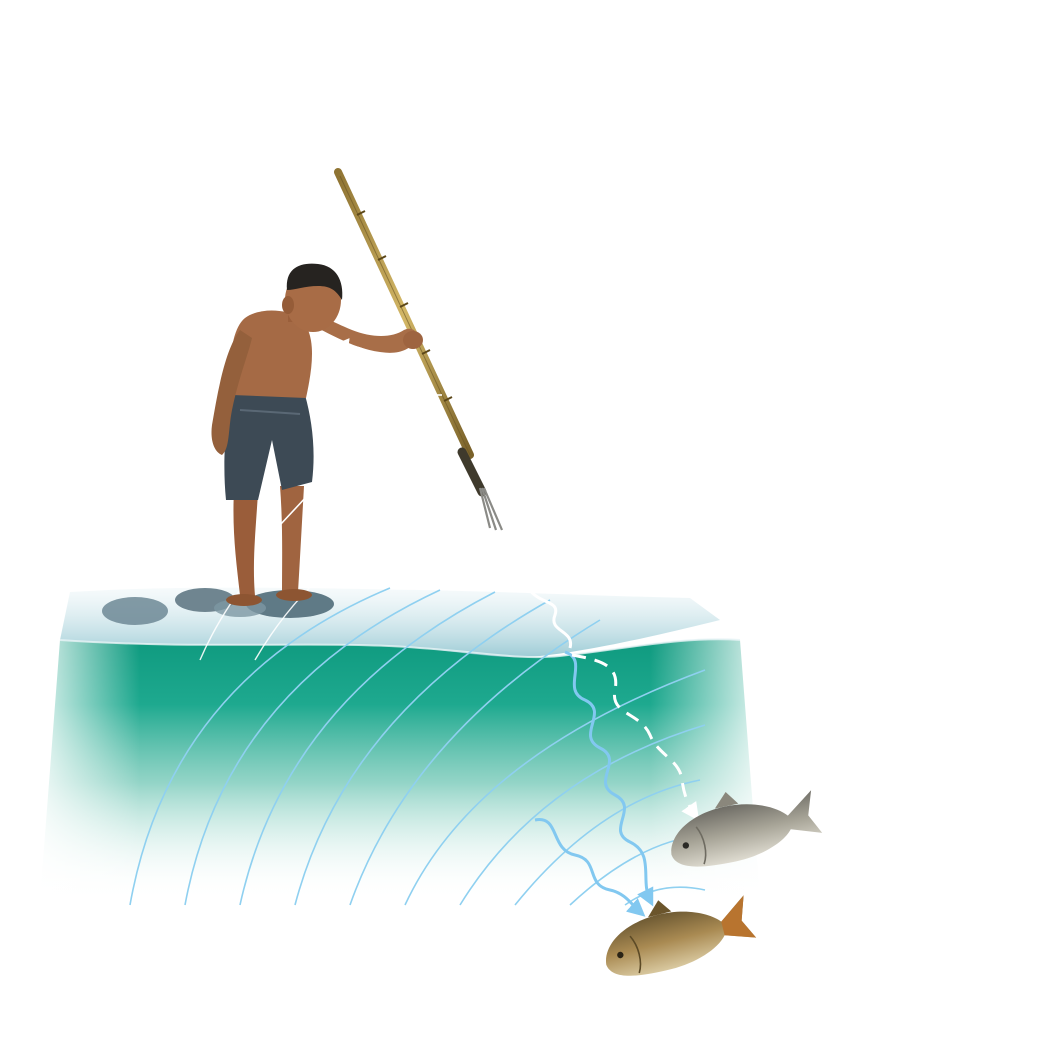  Describe the element at coordinates (419, 349) in the screenshot. I see `bamboo-spear` at that location.